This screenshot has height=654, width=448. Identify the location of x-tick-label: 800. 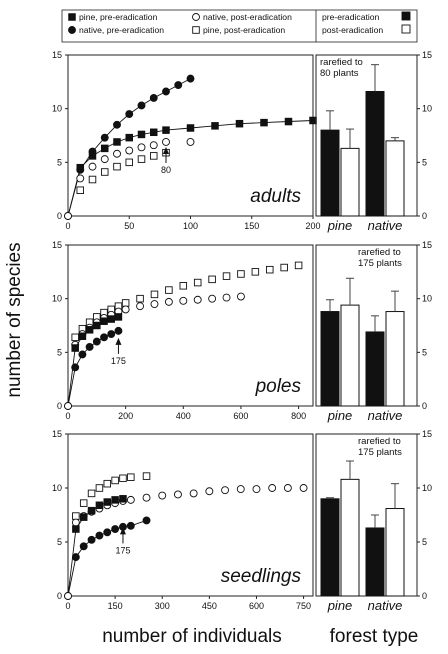
(298, 416).